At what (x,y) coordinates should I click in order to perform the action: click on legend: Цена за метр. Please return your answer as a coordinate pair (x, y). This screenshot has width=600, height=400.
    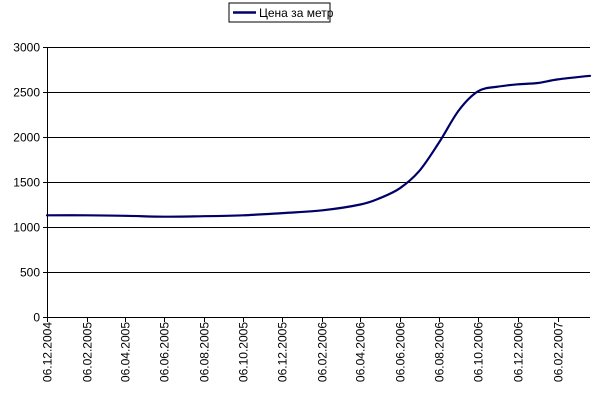
    Looking at the image, I should click on (281, 12).